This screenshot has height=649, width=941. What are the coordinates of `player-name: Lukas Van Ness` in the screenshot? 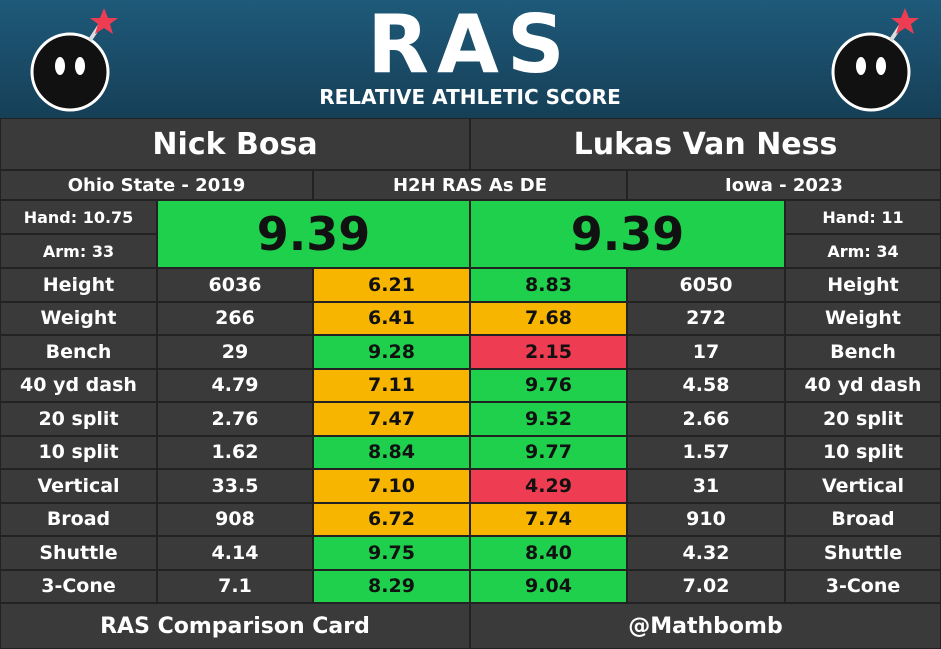 It's located at (705, 144).